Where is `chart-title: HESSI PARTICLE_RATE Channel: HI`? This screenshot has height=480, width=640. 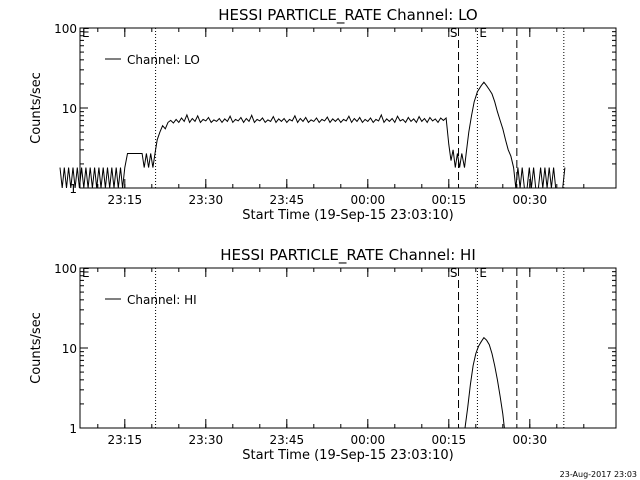
chart-title: HESSI PARTICLE_RATE Channel: HI is located at coordinates (348, 255).